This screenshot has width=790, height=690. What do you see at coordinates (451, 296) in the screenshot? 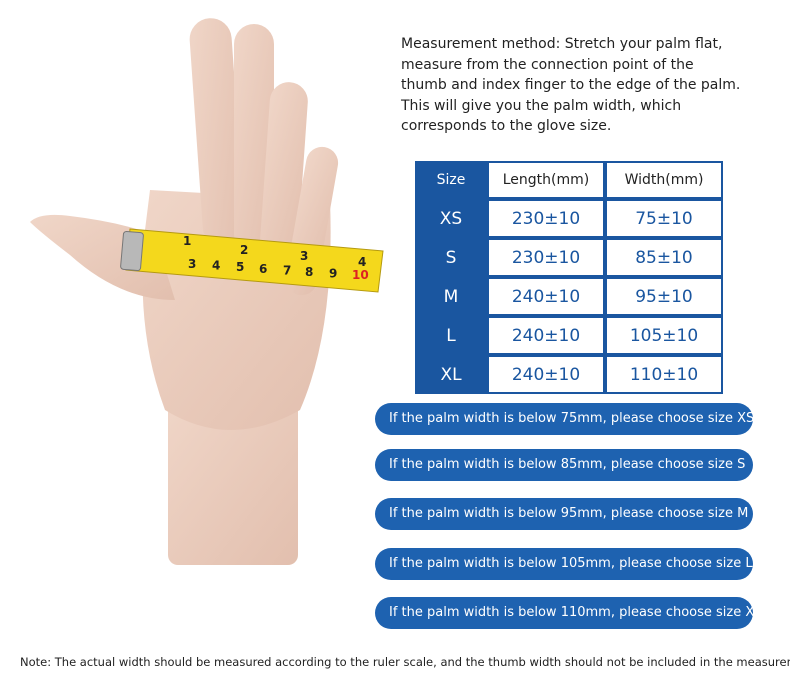
I see `cell: M` at bounding box center [451, 296].